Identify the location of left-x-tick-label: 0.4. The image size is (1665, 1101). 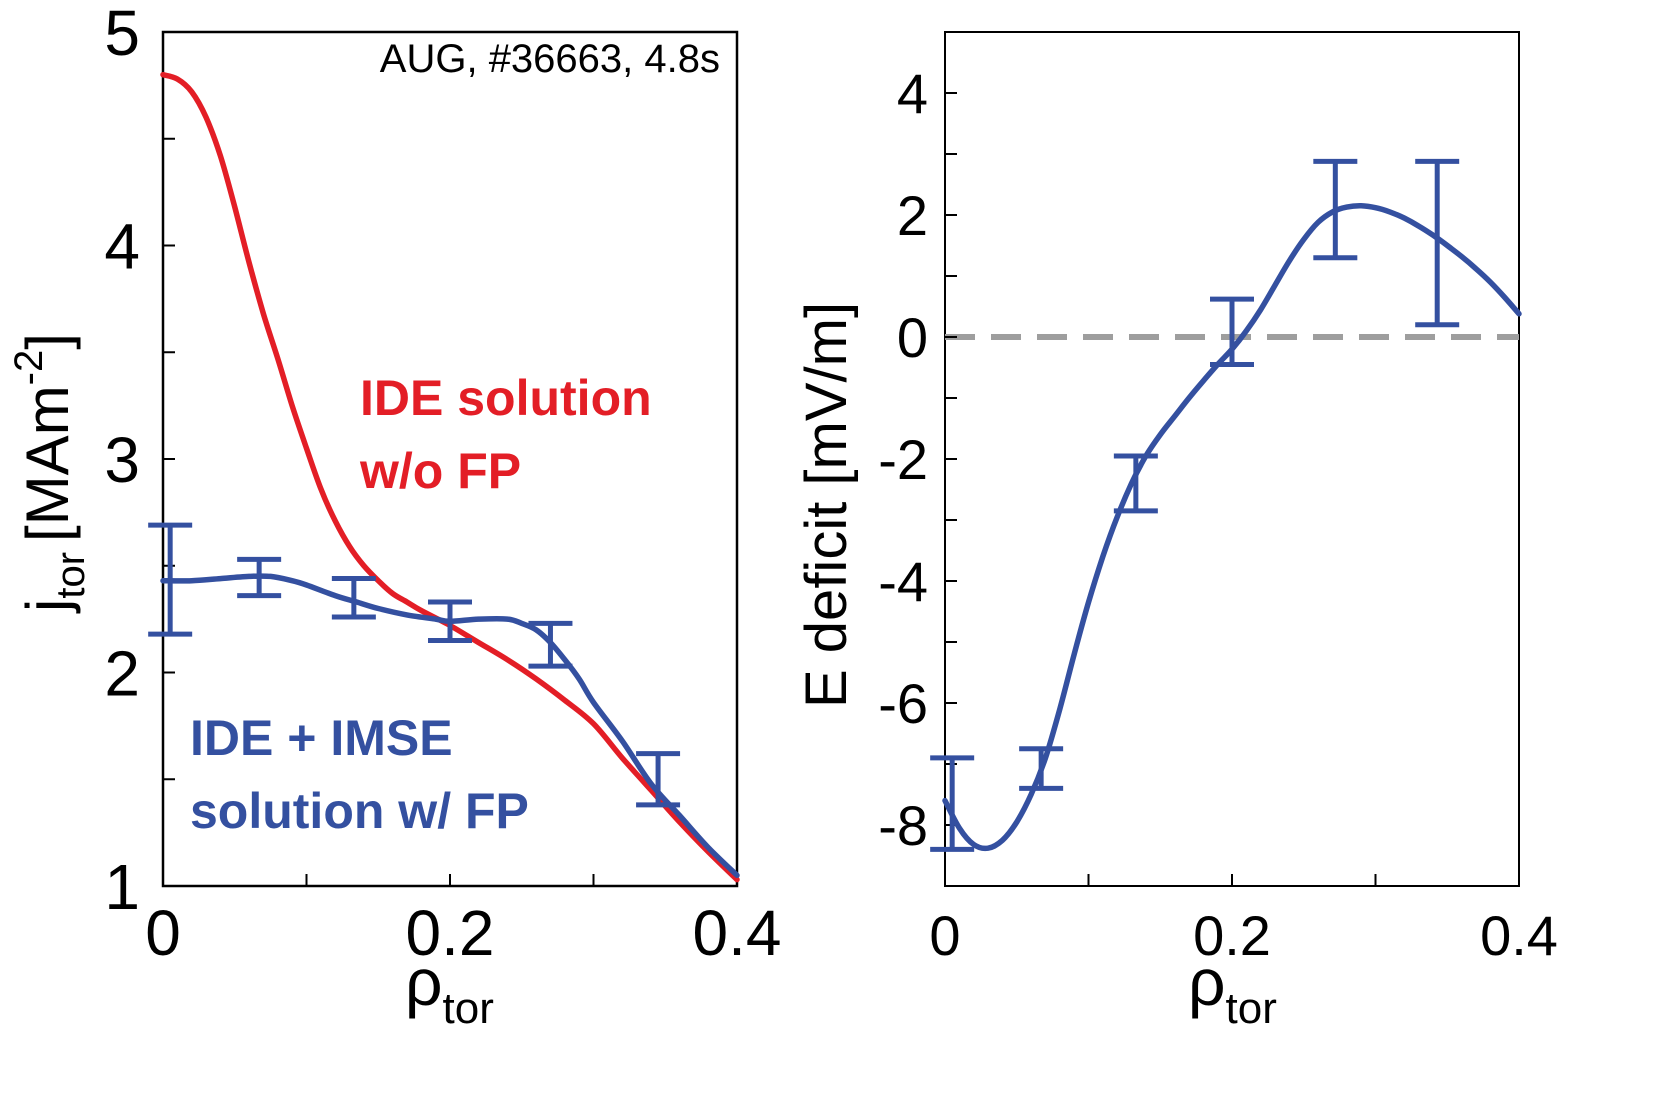
(737, 933).